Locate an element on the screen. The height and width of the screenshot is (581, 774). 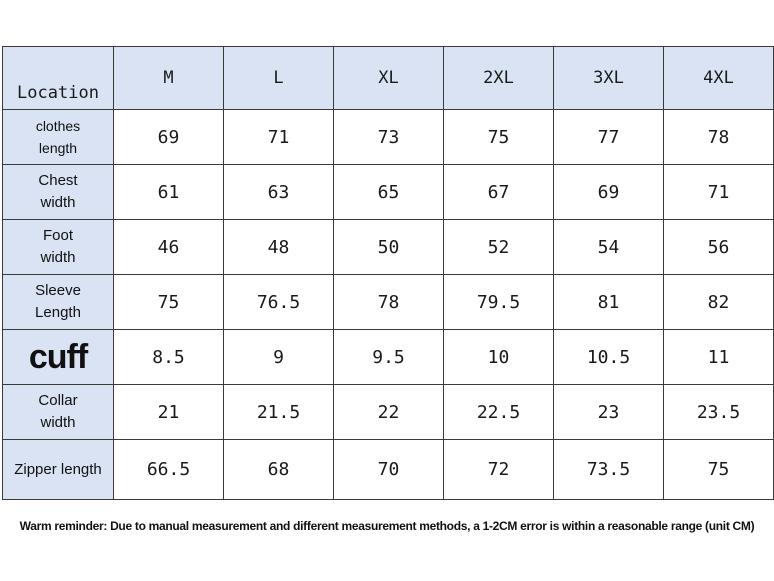
table-cell: 70 is located at coordinates (388, 469).